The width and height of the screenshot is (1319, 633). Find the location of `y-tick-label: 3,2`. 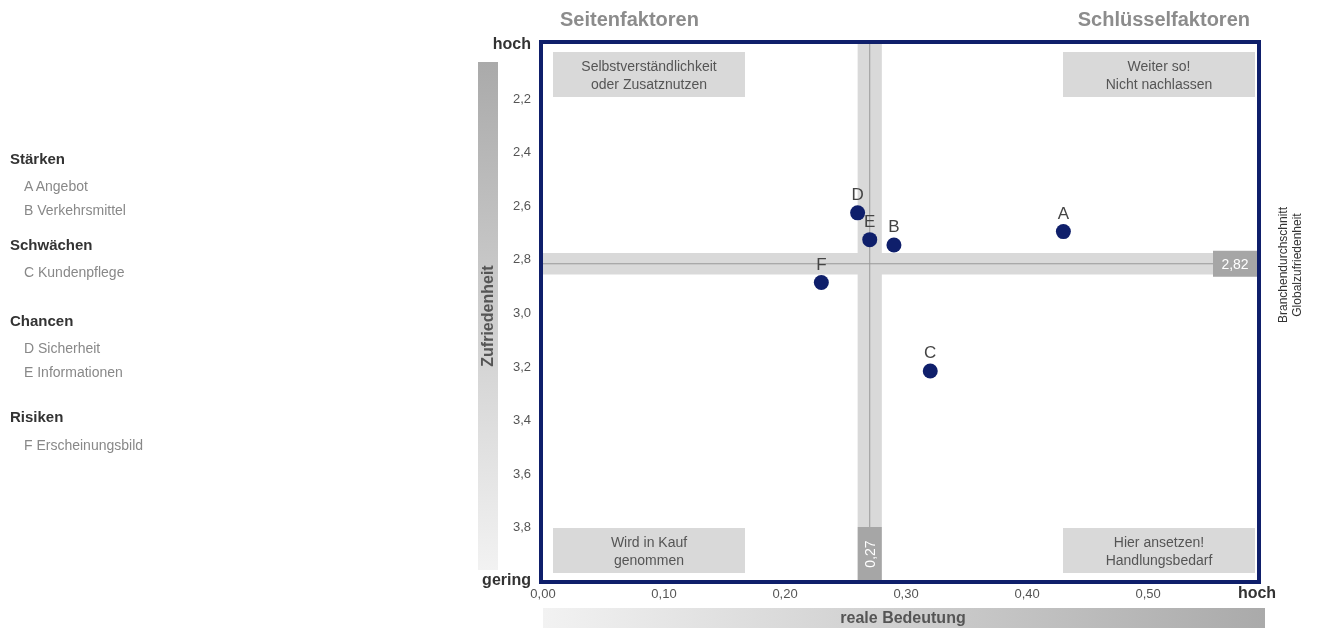

y-tick-label: 3,2 is located at coordinates (521, 366).